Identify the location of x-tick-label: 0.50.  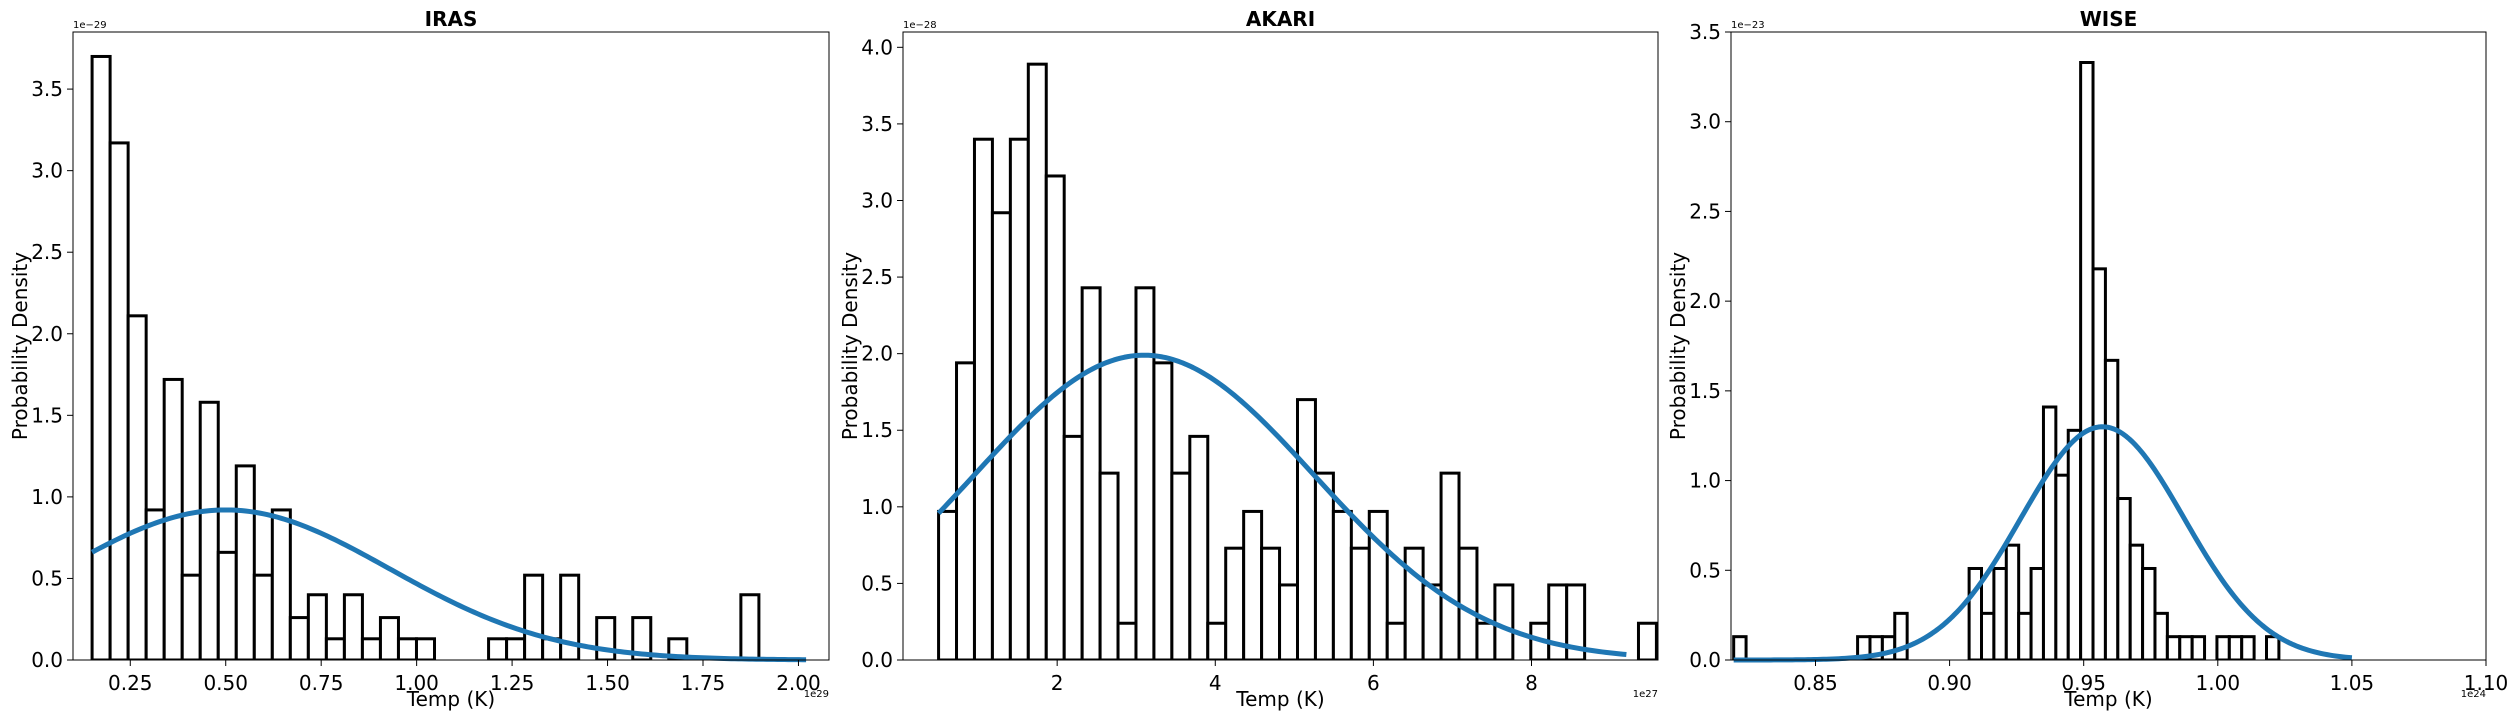
(225, 683).